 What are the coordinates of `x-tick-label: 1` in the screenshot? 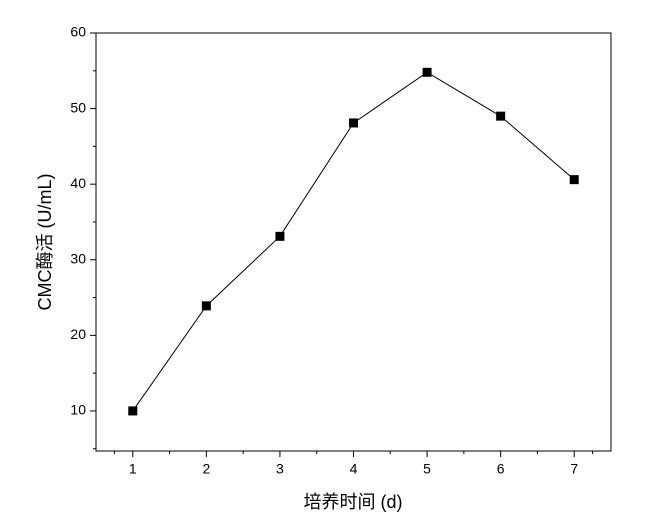 It's located at (133, 469).